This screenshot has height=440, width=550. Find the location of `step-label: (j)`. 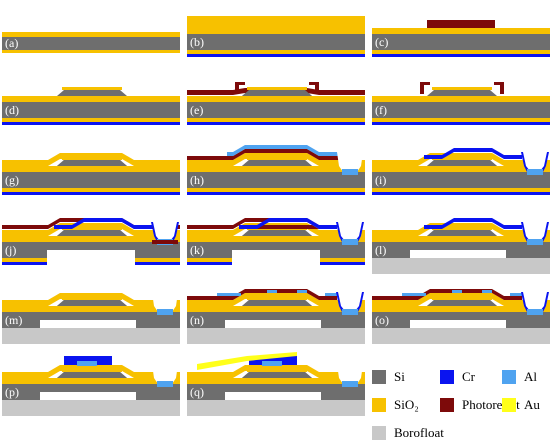

step-label: (j) is located at coordinates (10, 250).